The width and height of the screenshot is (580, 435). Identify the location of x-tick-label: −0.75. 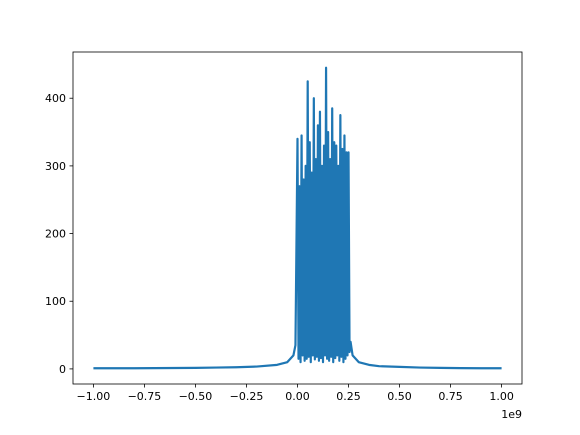
(145, 396).